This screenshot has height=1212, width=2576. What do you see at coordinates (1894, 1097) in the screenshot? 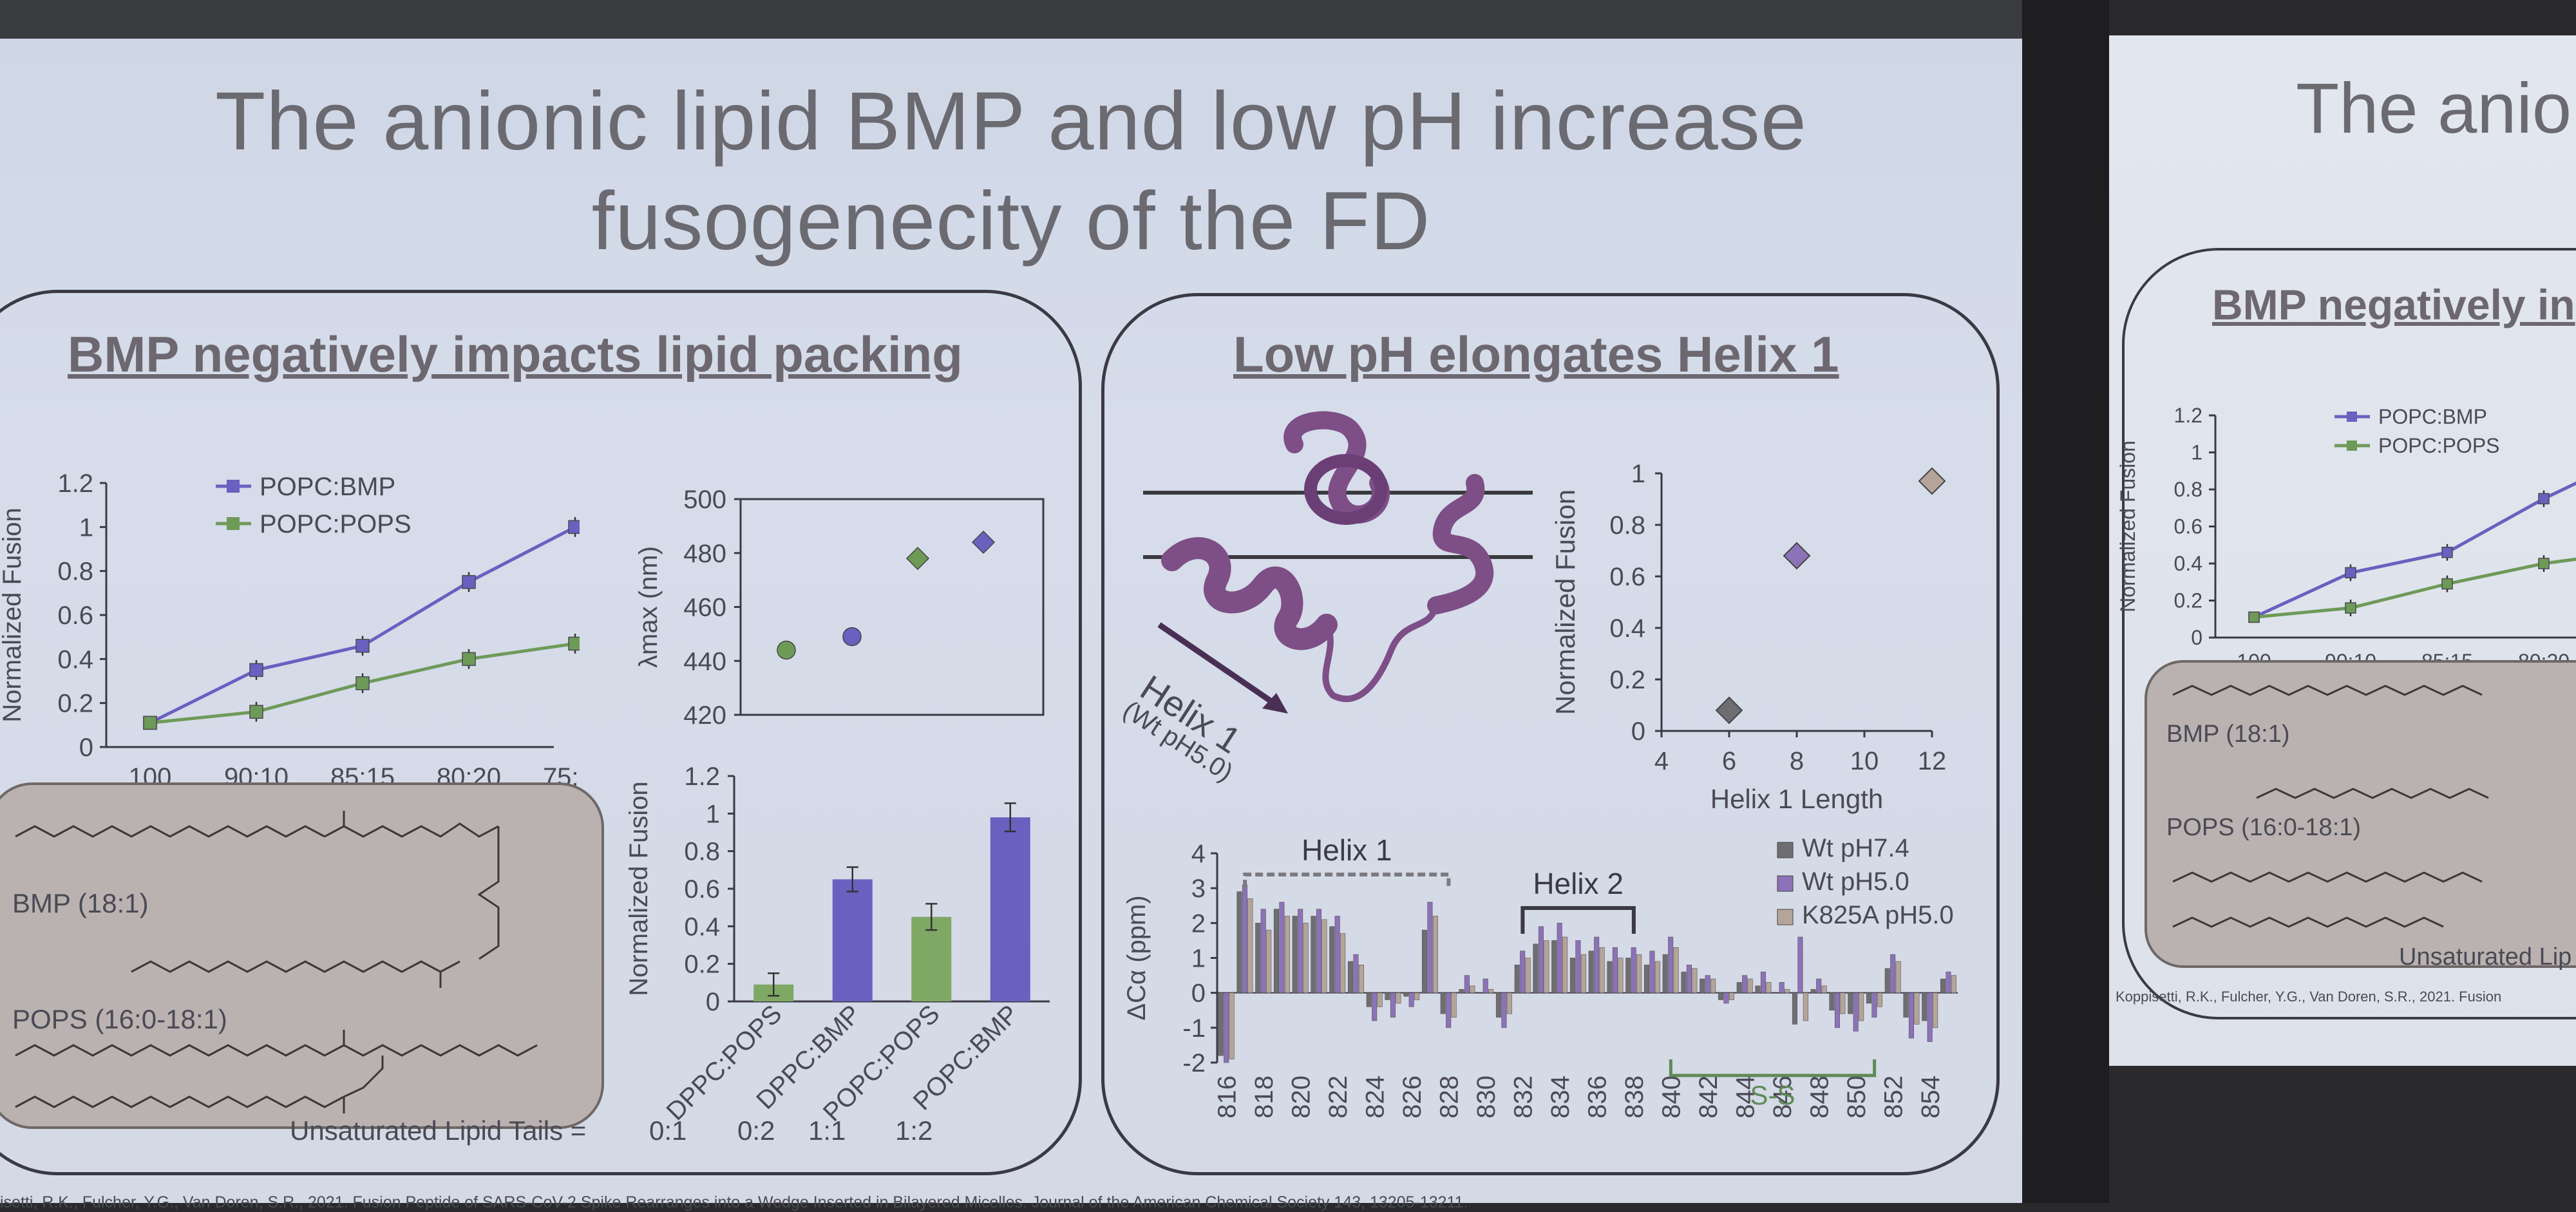
I see `x-tick-label: 852` at bounding box center [1894, 1097].